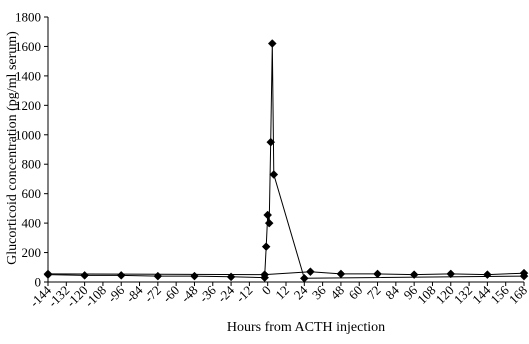 The width and height of the screenshot is (529, 344). I want to click on x-tick-label: 48, so click(337, 293).